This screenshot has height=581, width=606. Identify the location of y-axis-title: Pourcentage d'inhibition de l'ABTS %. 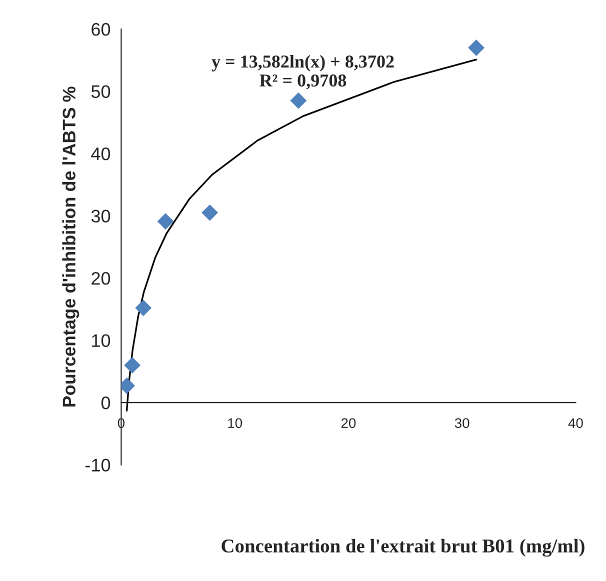
(71, 246).